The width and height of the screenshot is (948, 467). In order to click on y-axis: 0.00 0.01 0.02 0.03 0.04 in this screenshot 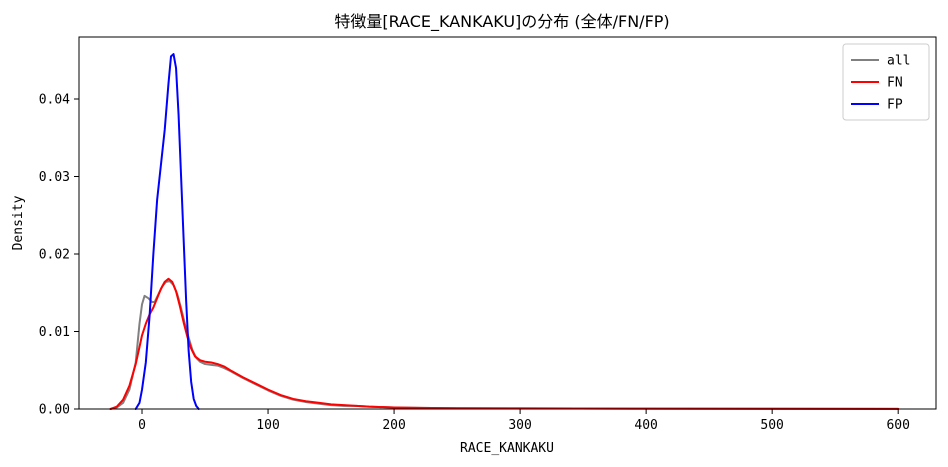, I will do `click(59, 255)`.